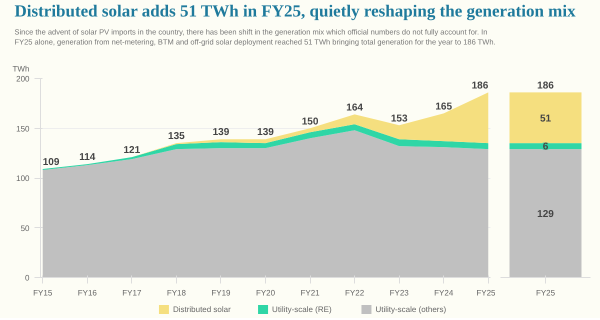  What do you see at coordinates (177, 136) in the screenshot?
I see `total-label: 135` at bounding box center [177, 136].